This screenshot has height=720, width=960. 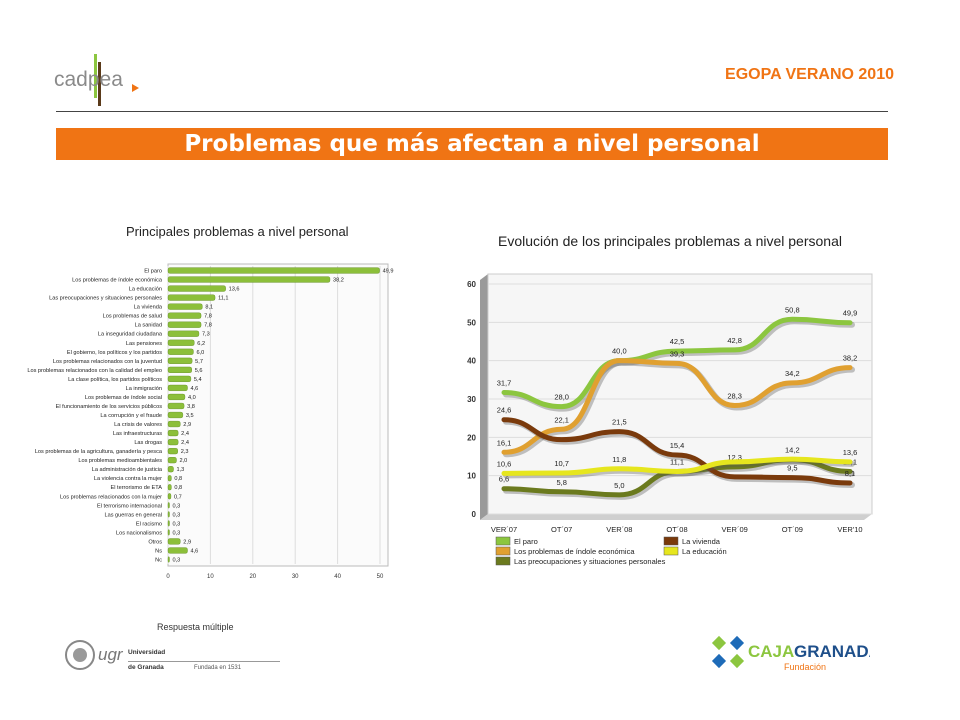 What do you see at coordinates (704, 551) in the screenshot?
I see `legend-label: La educación` at bounding box center [704, 551].